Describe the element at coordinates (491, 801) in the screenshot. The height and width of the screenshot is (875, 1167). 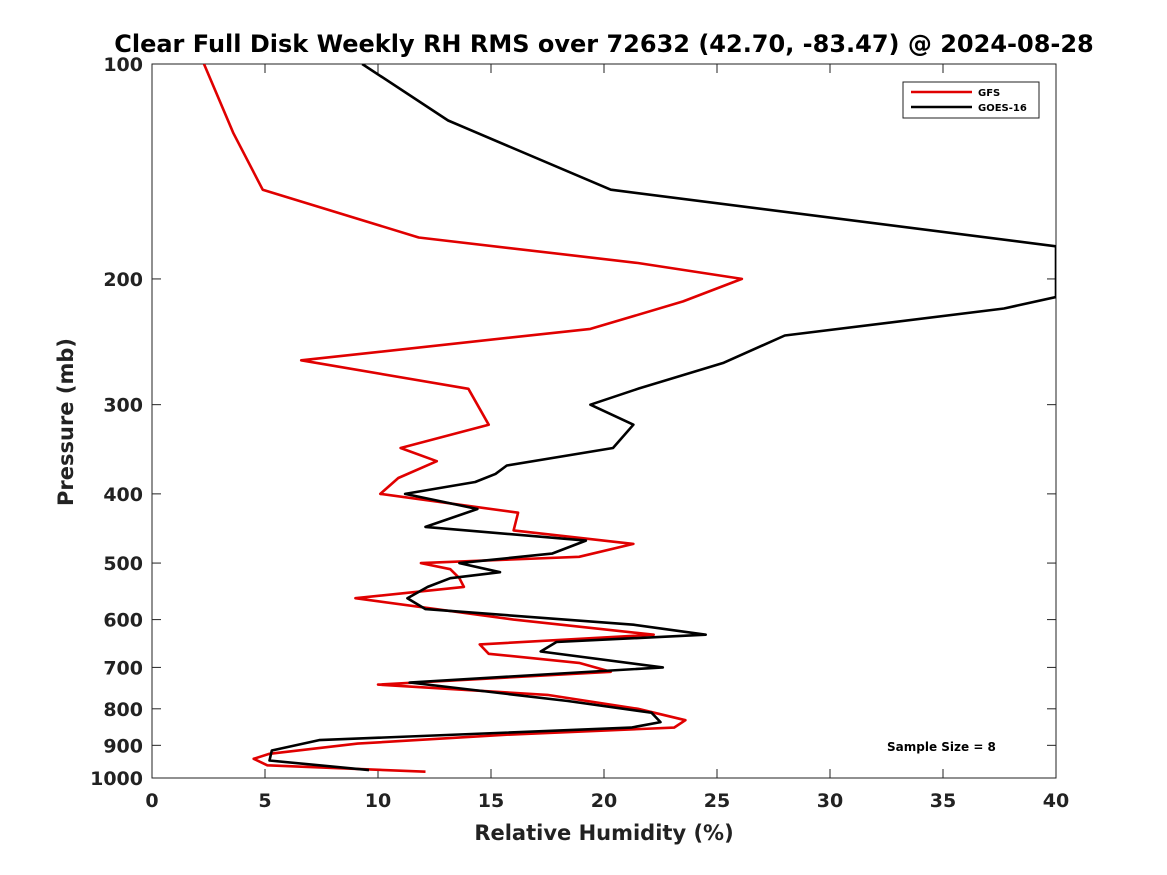
I see `x-tick-label: 15` at that location.